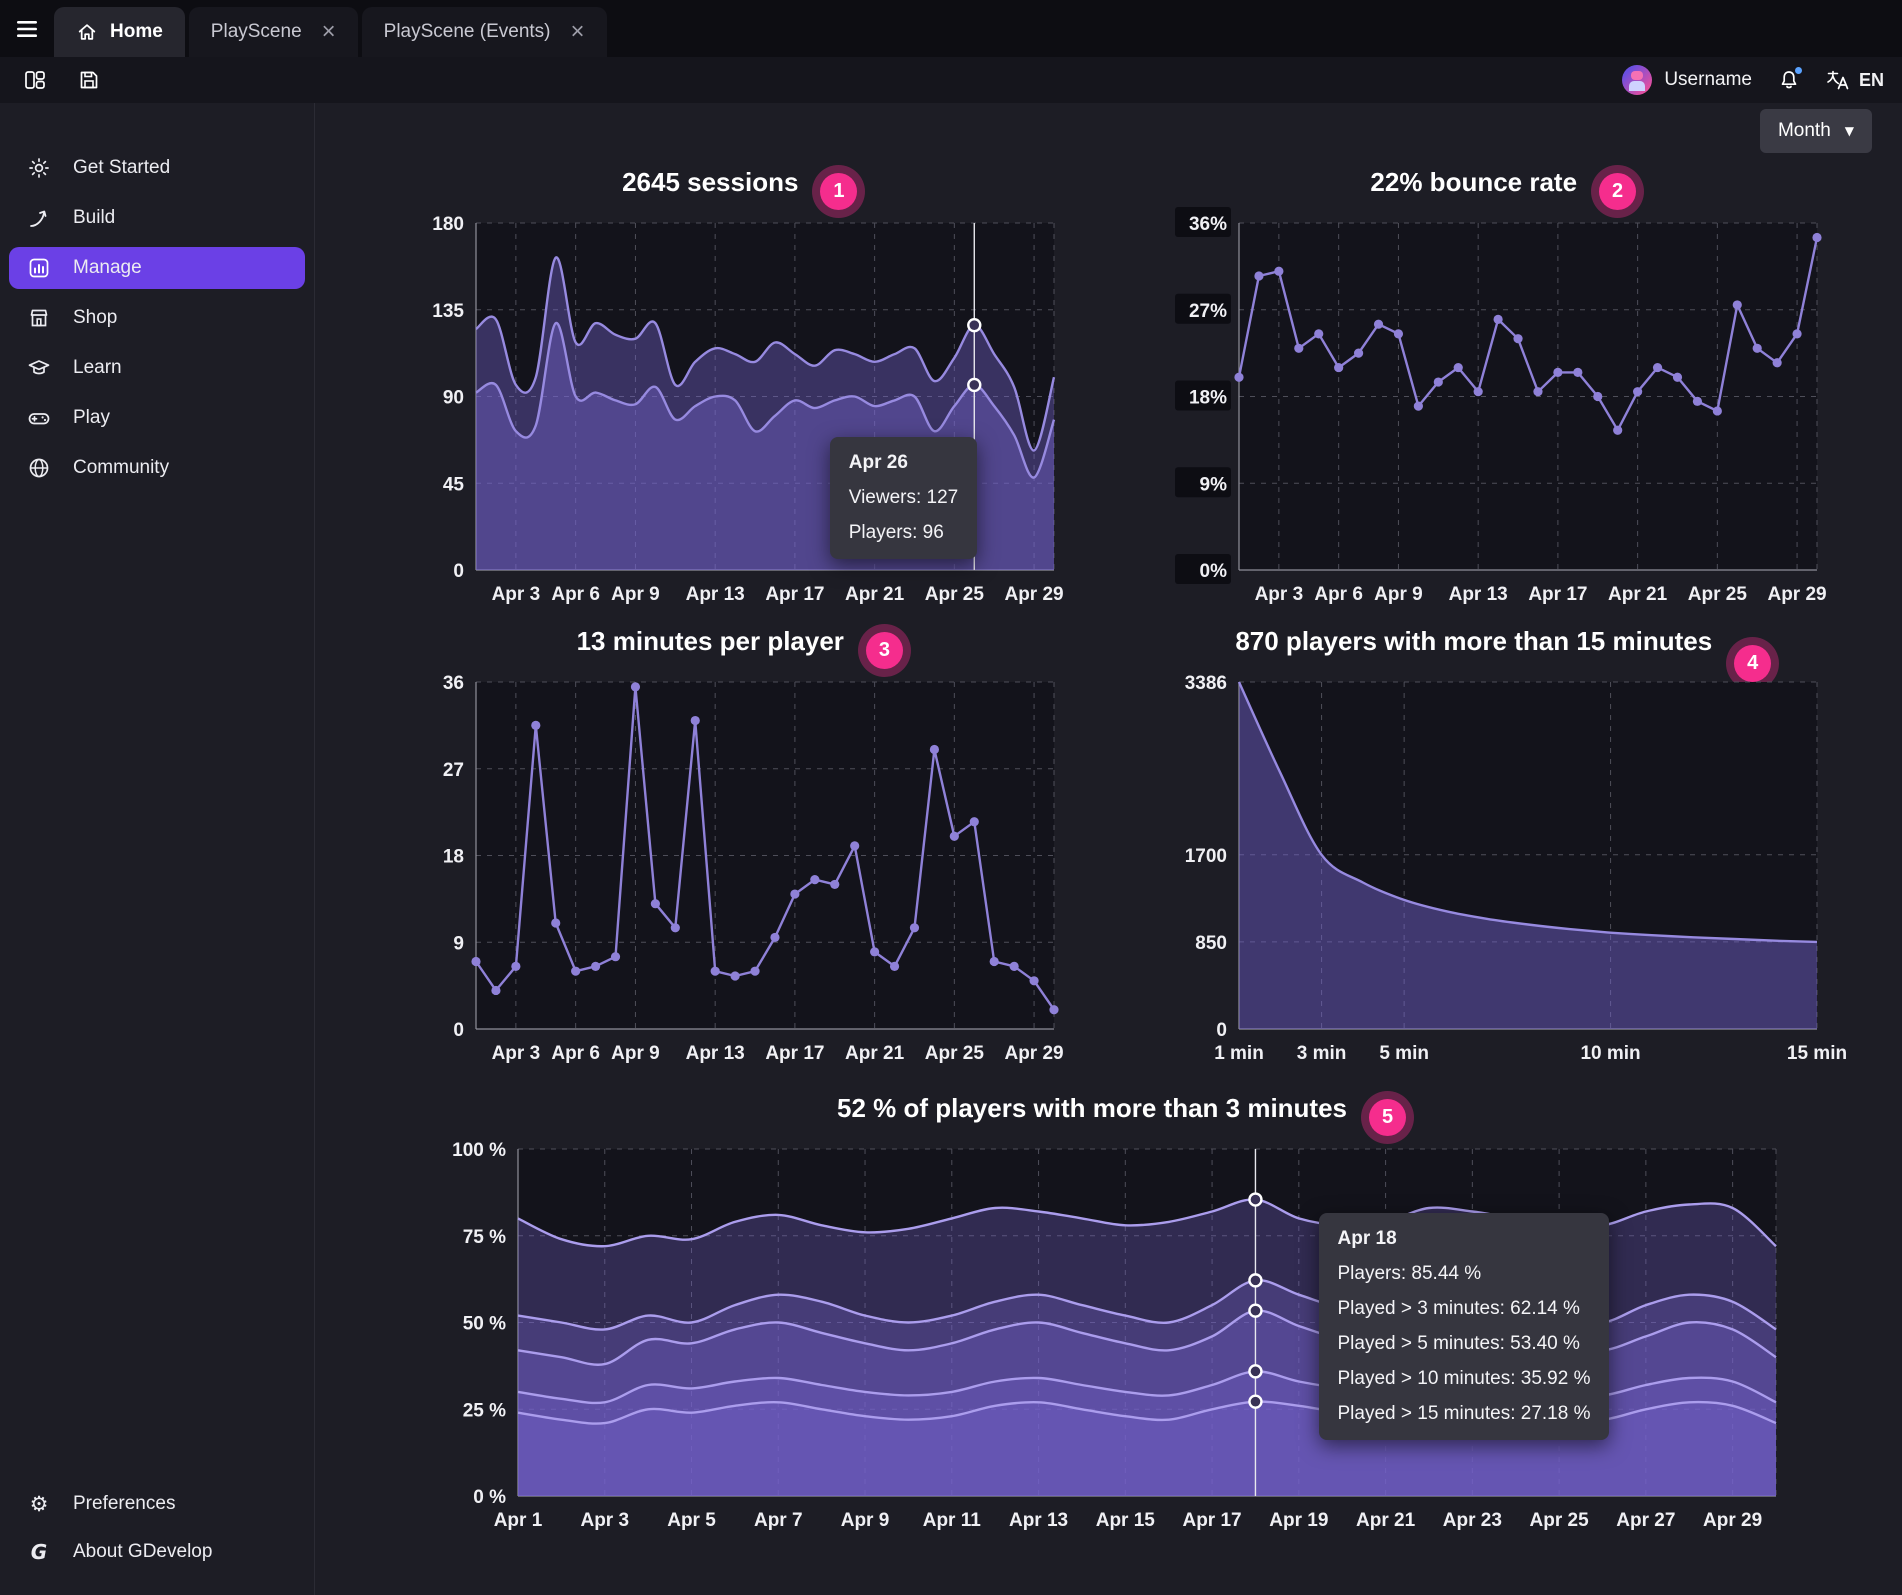 This screenshot has width=1902, height=1595. Describe the element at coordinates (1208, 311) in the screenshot. I see `svg-text: 27%` at that location.